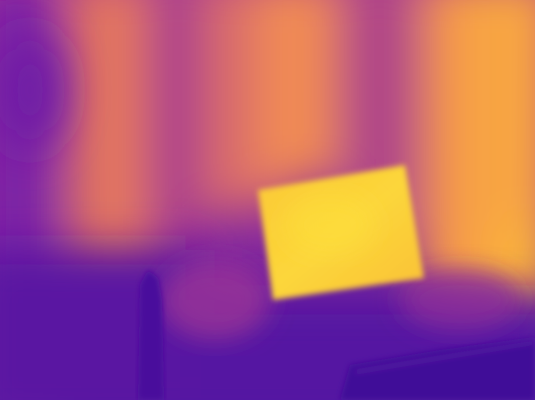 The height and width of the screenshot is (400, 535). I want to click on mid-lower-tones, so click(340, 300).